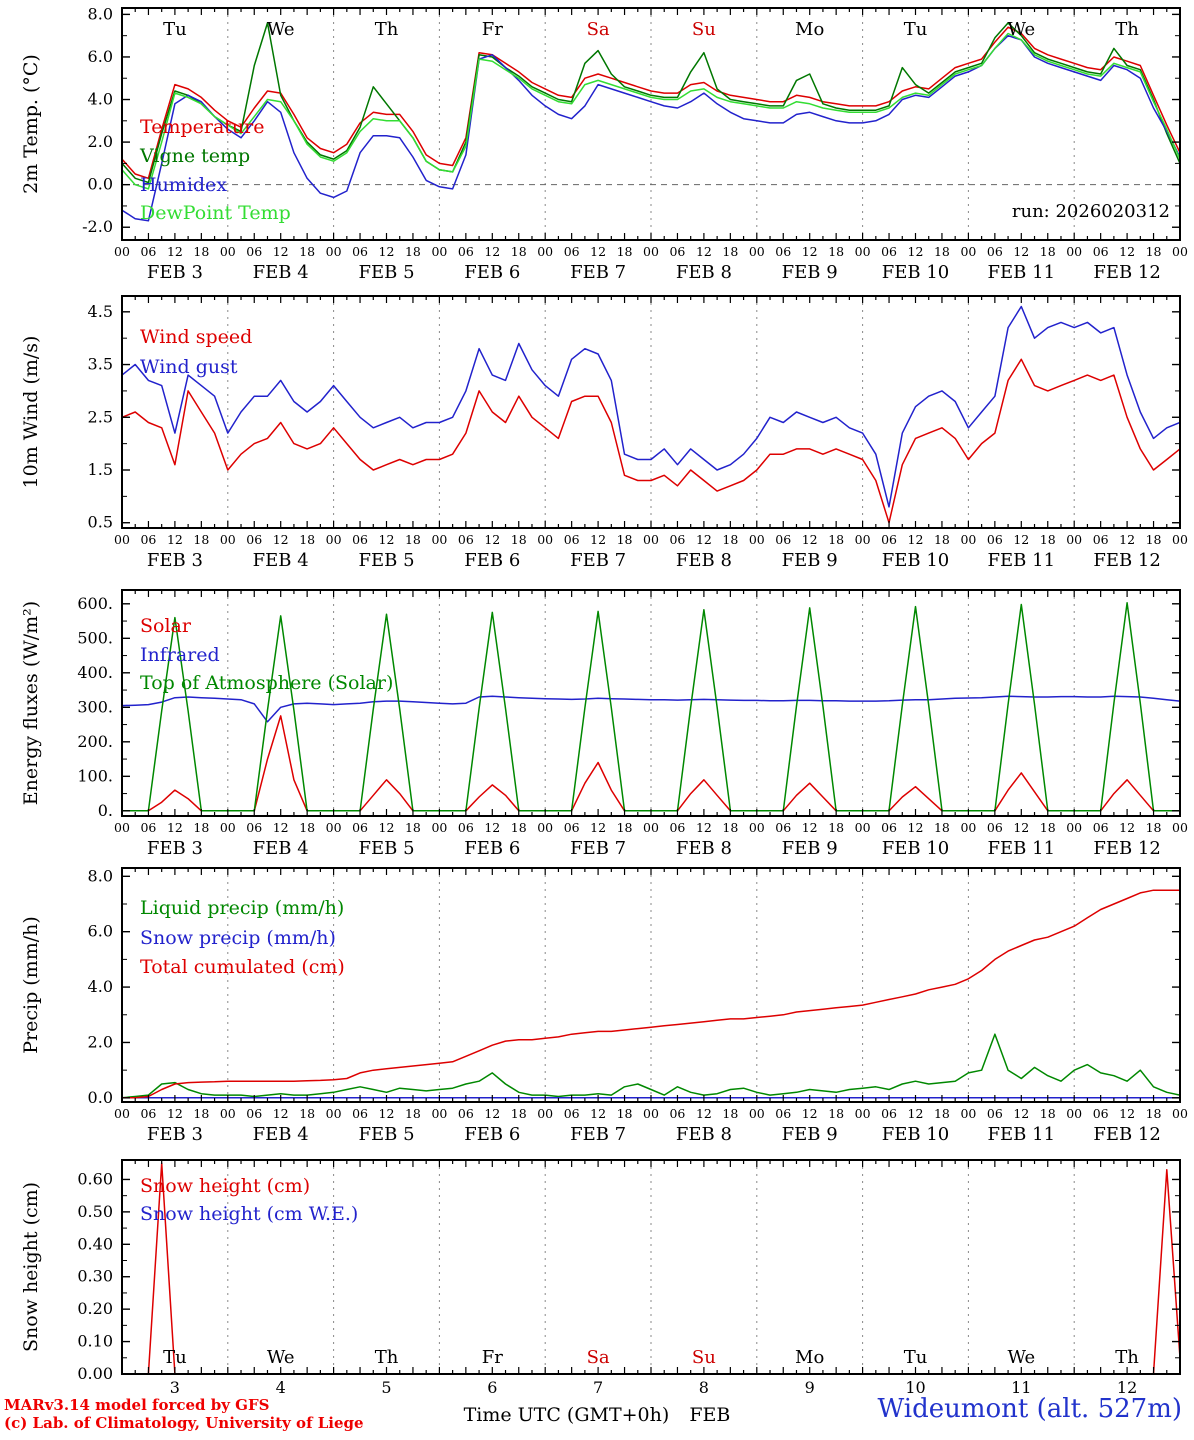 This screenshot has width=1194, height=1440. What do you see at coordinates (202, 127) in the screenshot?
I see `legend-temperature: Temperature` at bounding box center [202, 127].